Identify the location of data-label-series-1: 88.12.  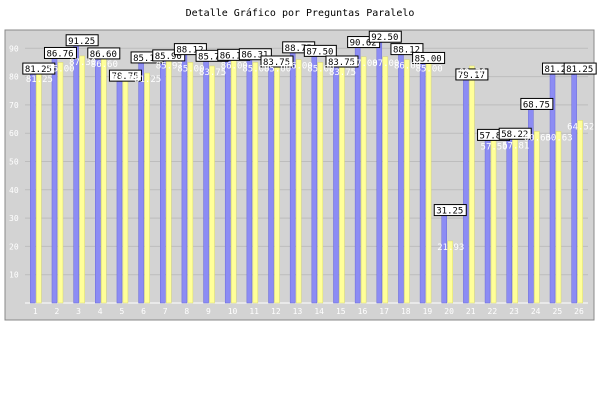
(406, 51).